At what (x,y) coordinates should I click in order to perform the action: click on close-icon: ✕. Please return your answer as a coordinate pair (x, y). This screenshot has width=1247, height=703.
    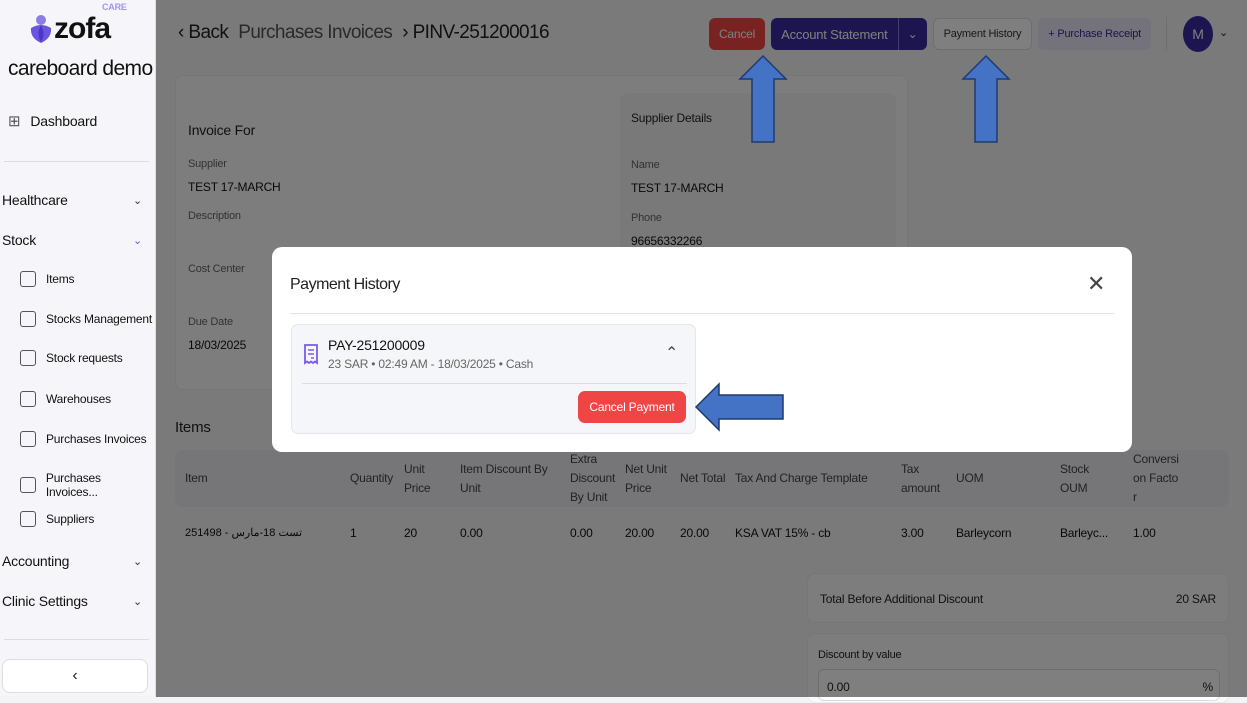
    Looking at the image, I should click on (1096, 283).